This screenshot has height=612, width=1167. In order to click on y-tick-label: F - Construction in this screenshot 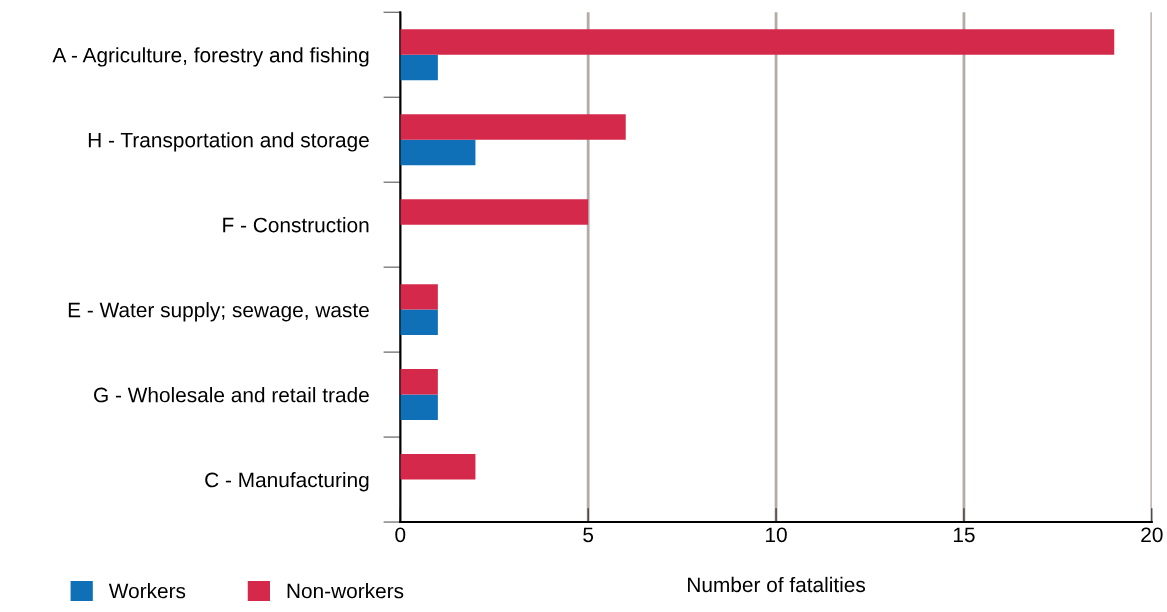, I will do `click(296, 225)`.